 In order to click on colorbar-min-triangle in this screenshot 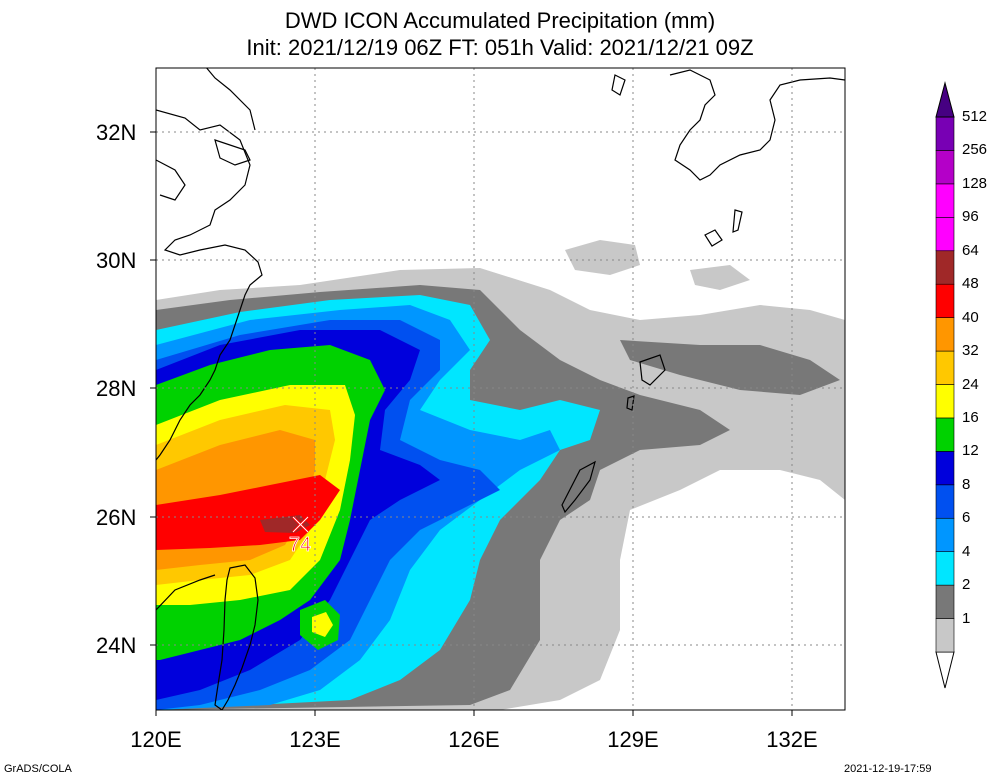, I will do `click(945, 670)`.